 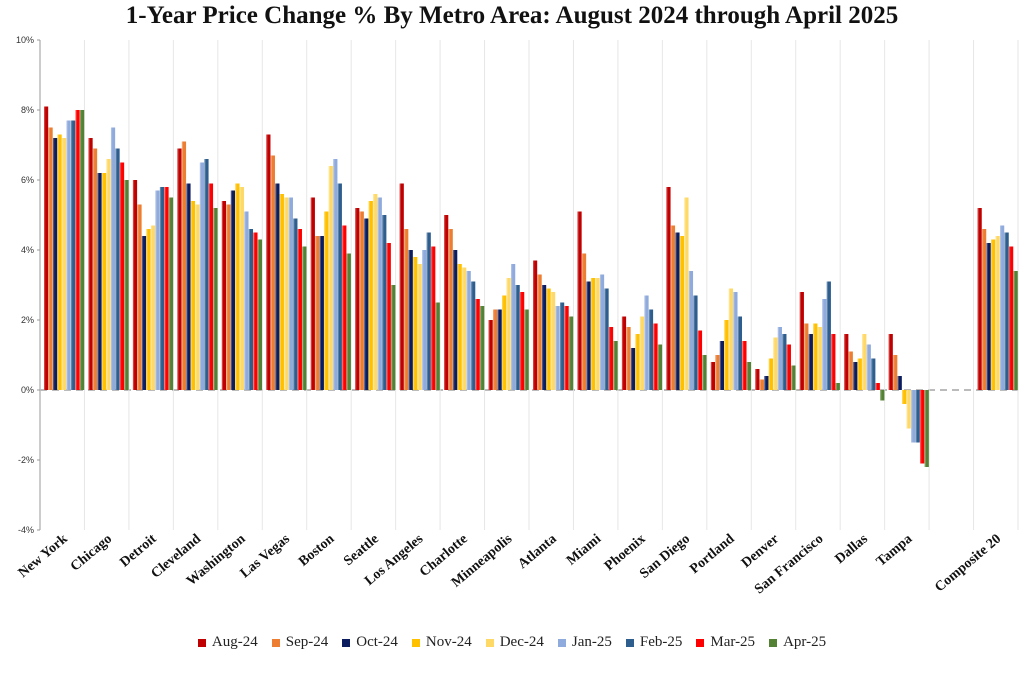 I want to click on x-category-label: Boston, so click(x=316, y=550).